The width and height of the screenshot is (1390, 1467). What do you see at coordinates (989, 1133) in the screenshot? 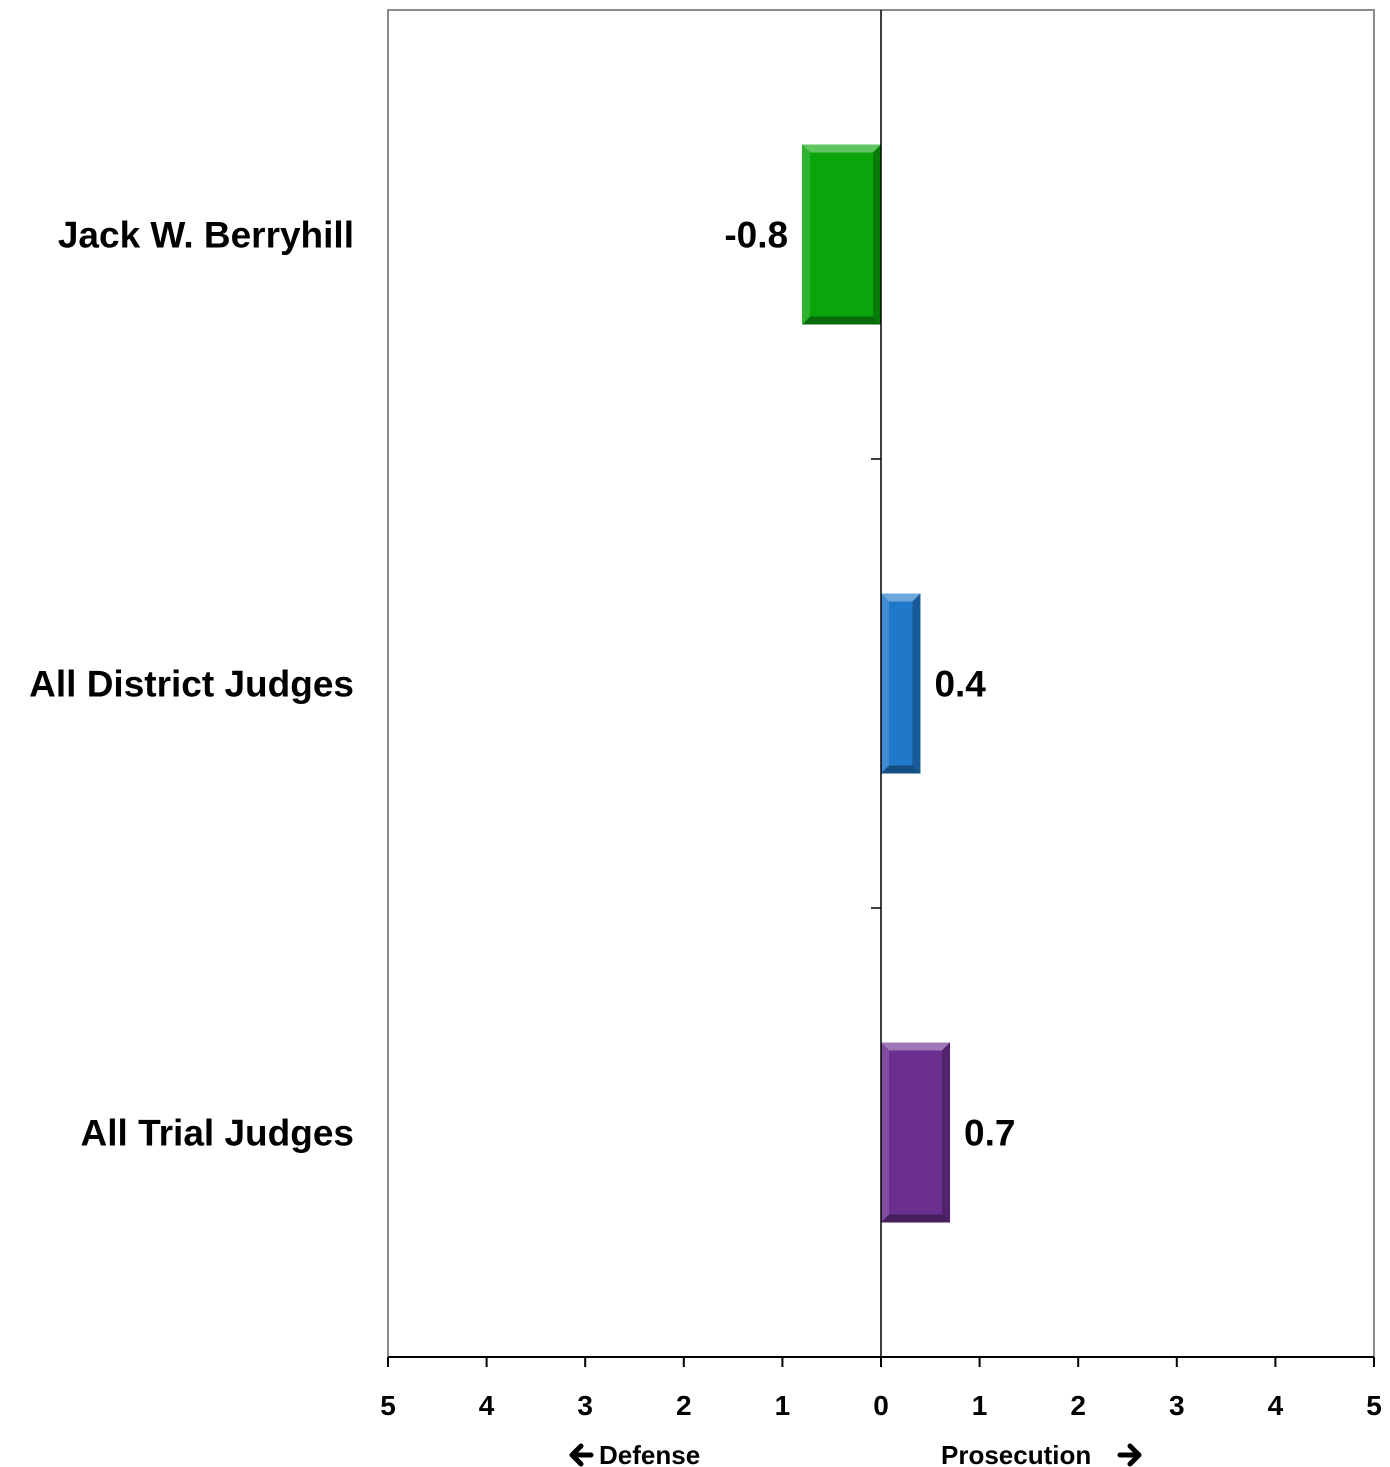
I see `value-label: 0.7` at bounding box center [989, 1133].